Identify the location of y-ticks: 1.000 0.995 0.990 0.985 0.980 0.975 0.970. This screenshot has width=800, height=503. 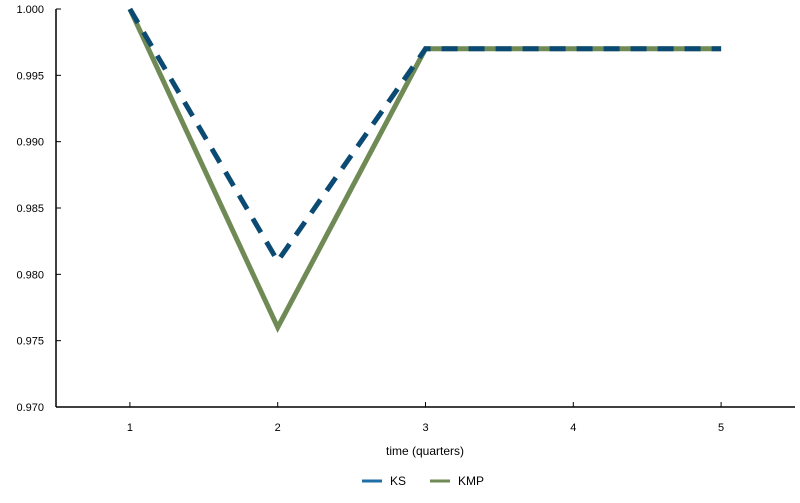
(38, 209).